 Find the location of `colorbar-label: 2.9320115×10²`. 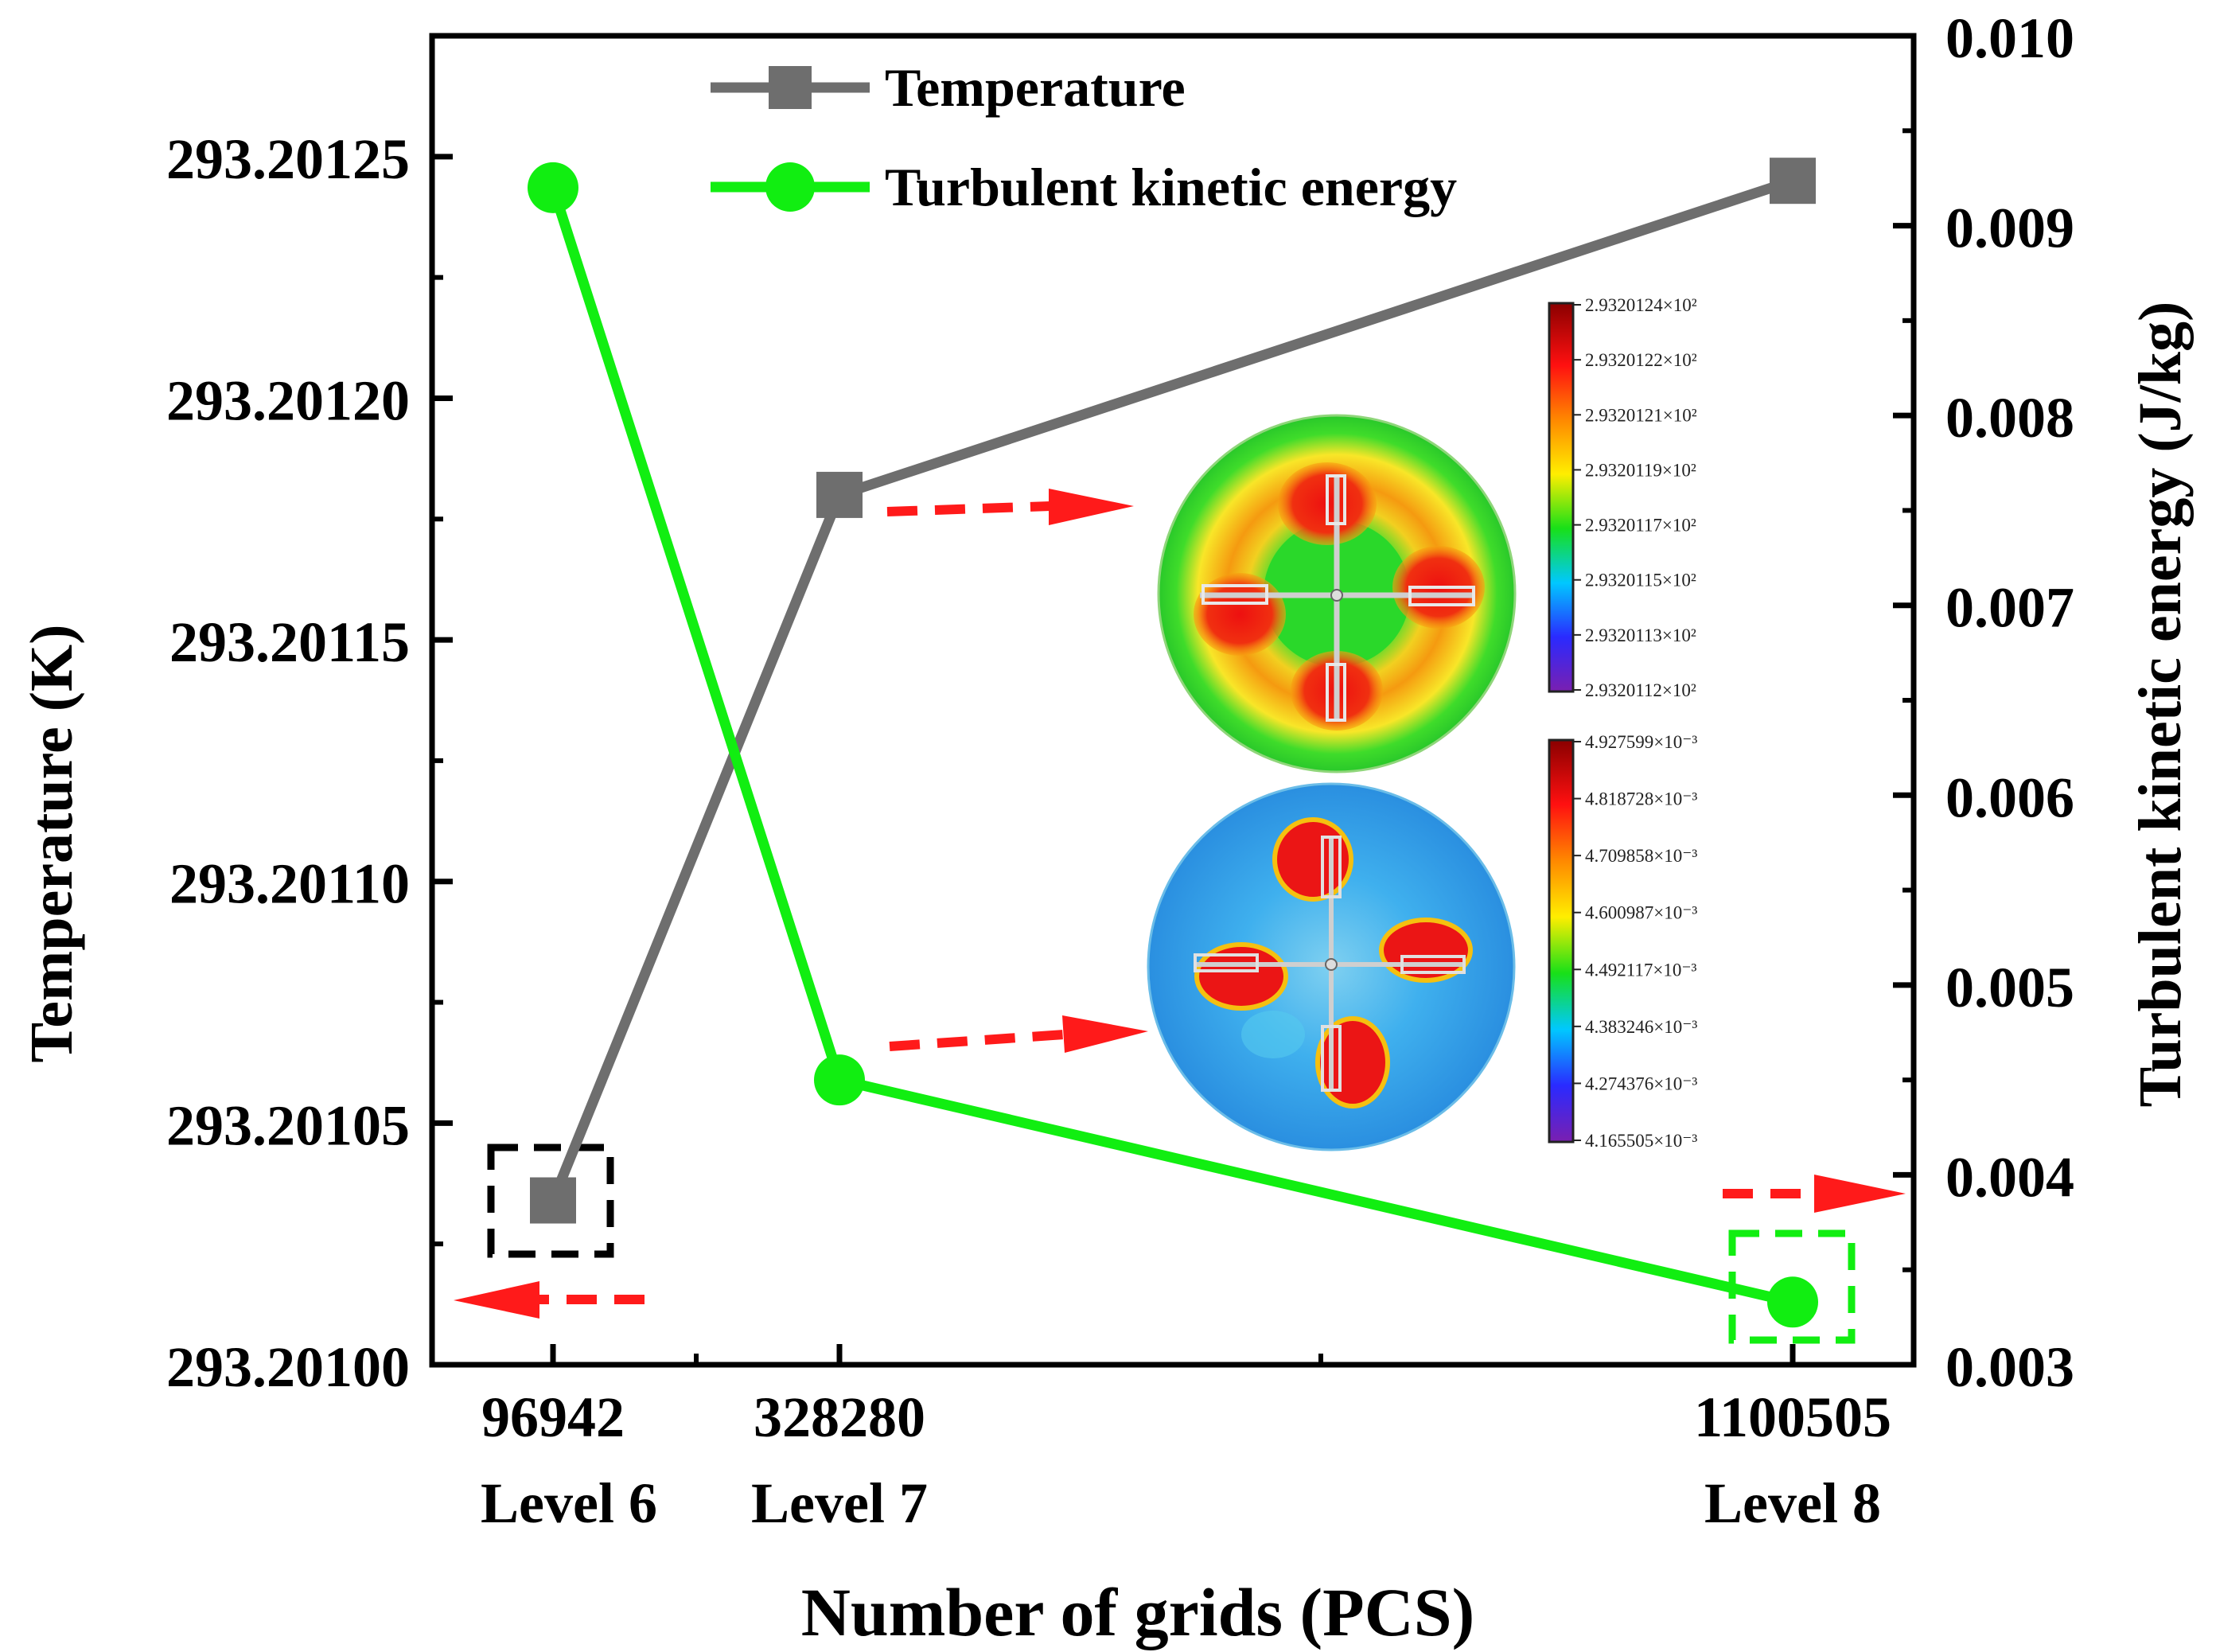

colorbar-label: 2.9320115×10² is located at coordinates (1641, 581).